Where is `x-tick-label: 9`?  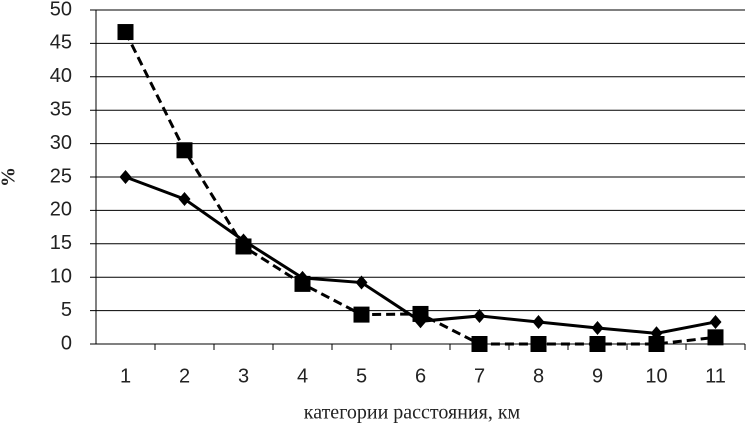
x-tick-label: 9 is located at coordinates (597, 376).